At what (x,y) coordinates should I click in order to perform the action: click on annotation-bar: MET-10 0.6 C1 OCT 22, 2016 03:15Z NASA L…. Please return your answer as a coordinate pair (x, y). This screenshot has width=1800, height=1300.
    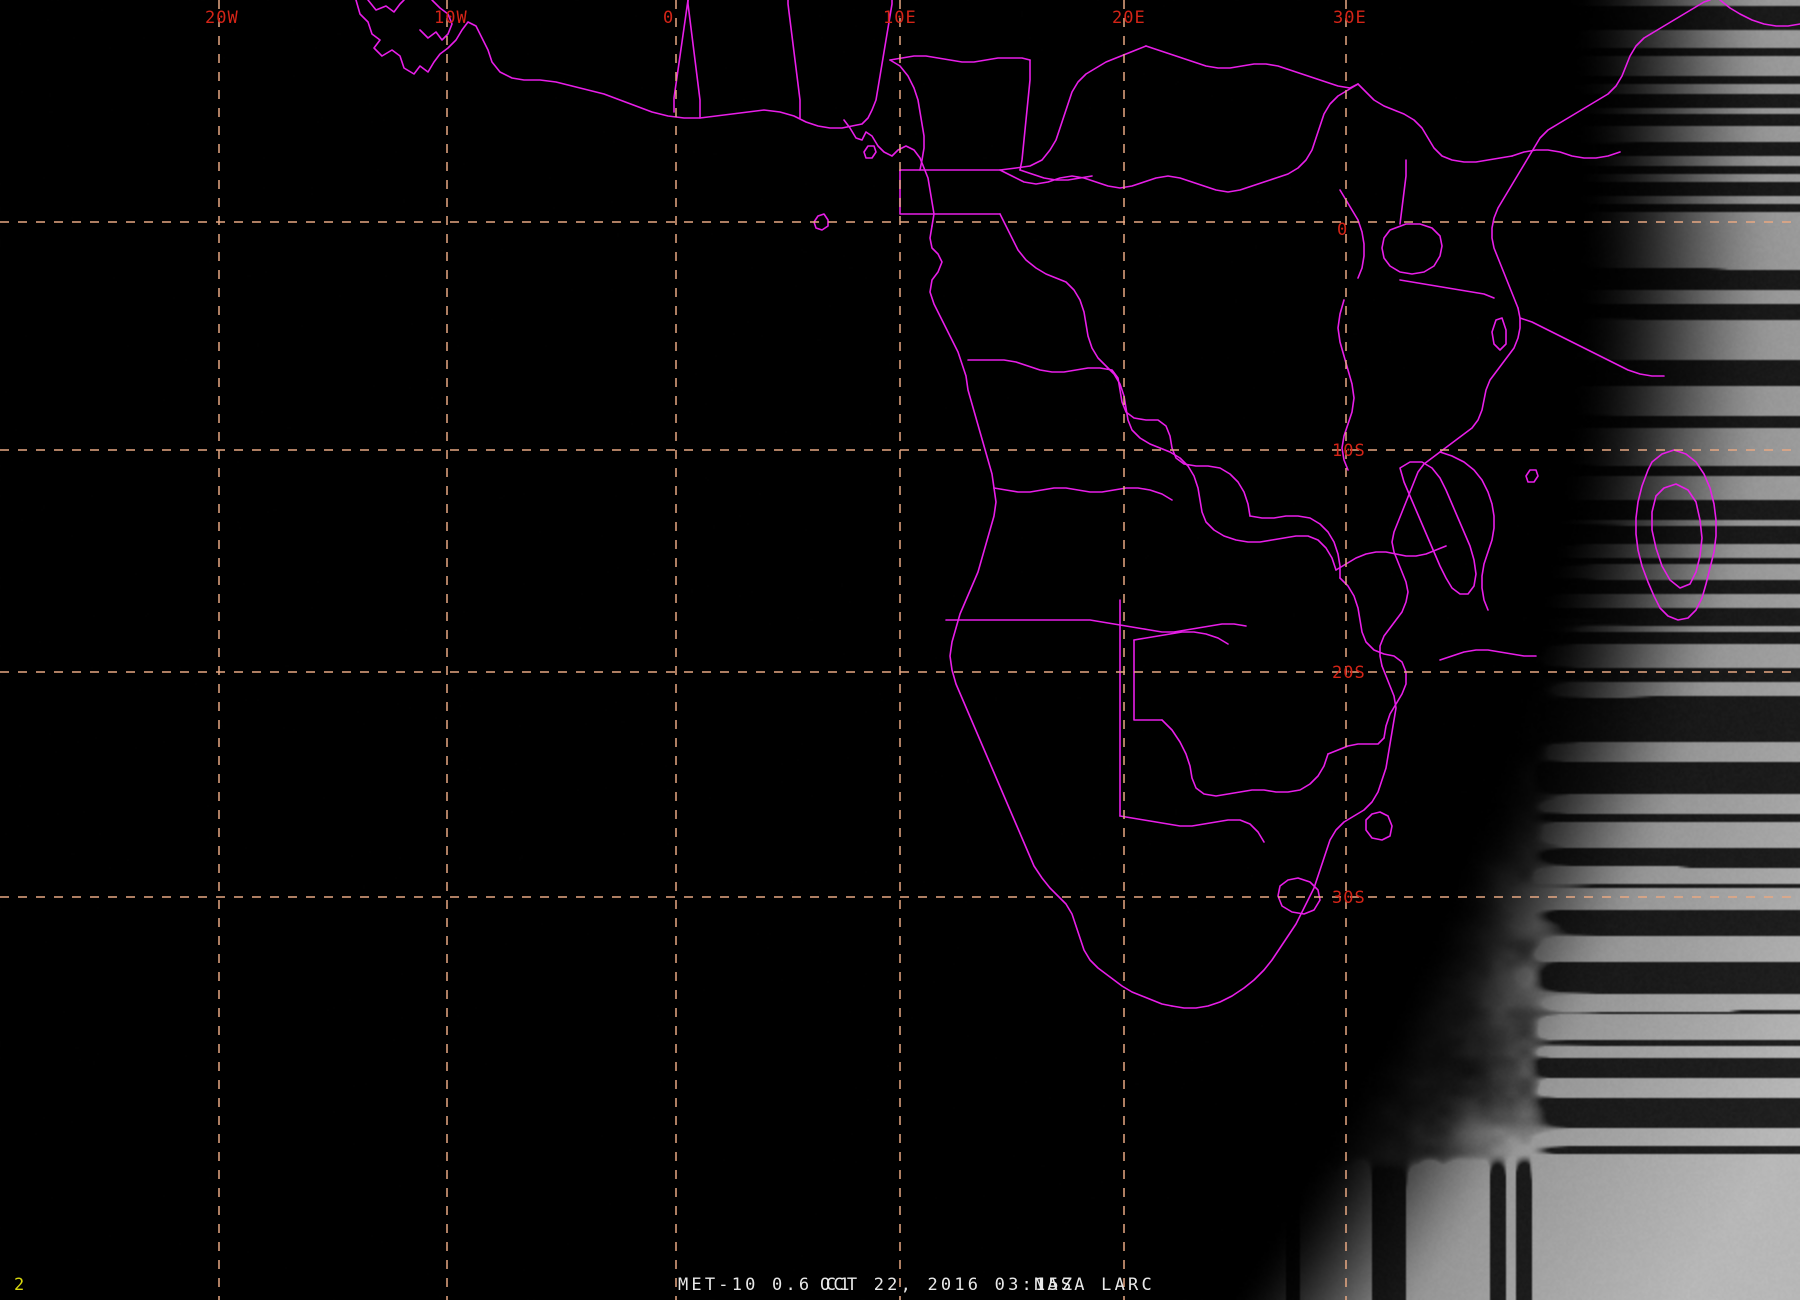
    Looking at the image, I should click on (900, 1282).